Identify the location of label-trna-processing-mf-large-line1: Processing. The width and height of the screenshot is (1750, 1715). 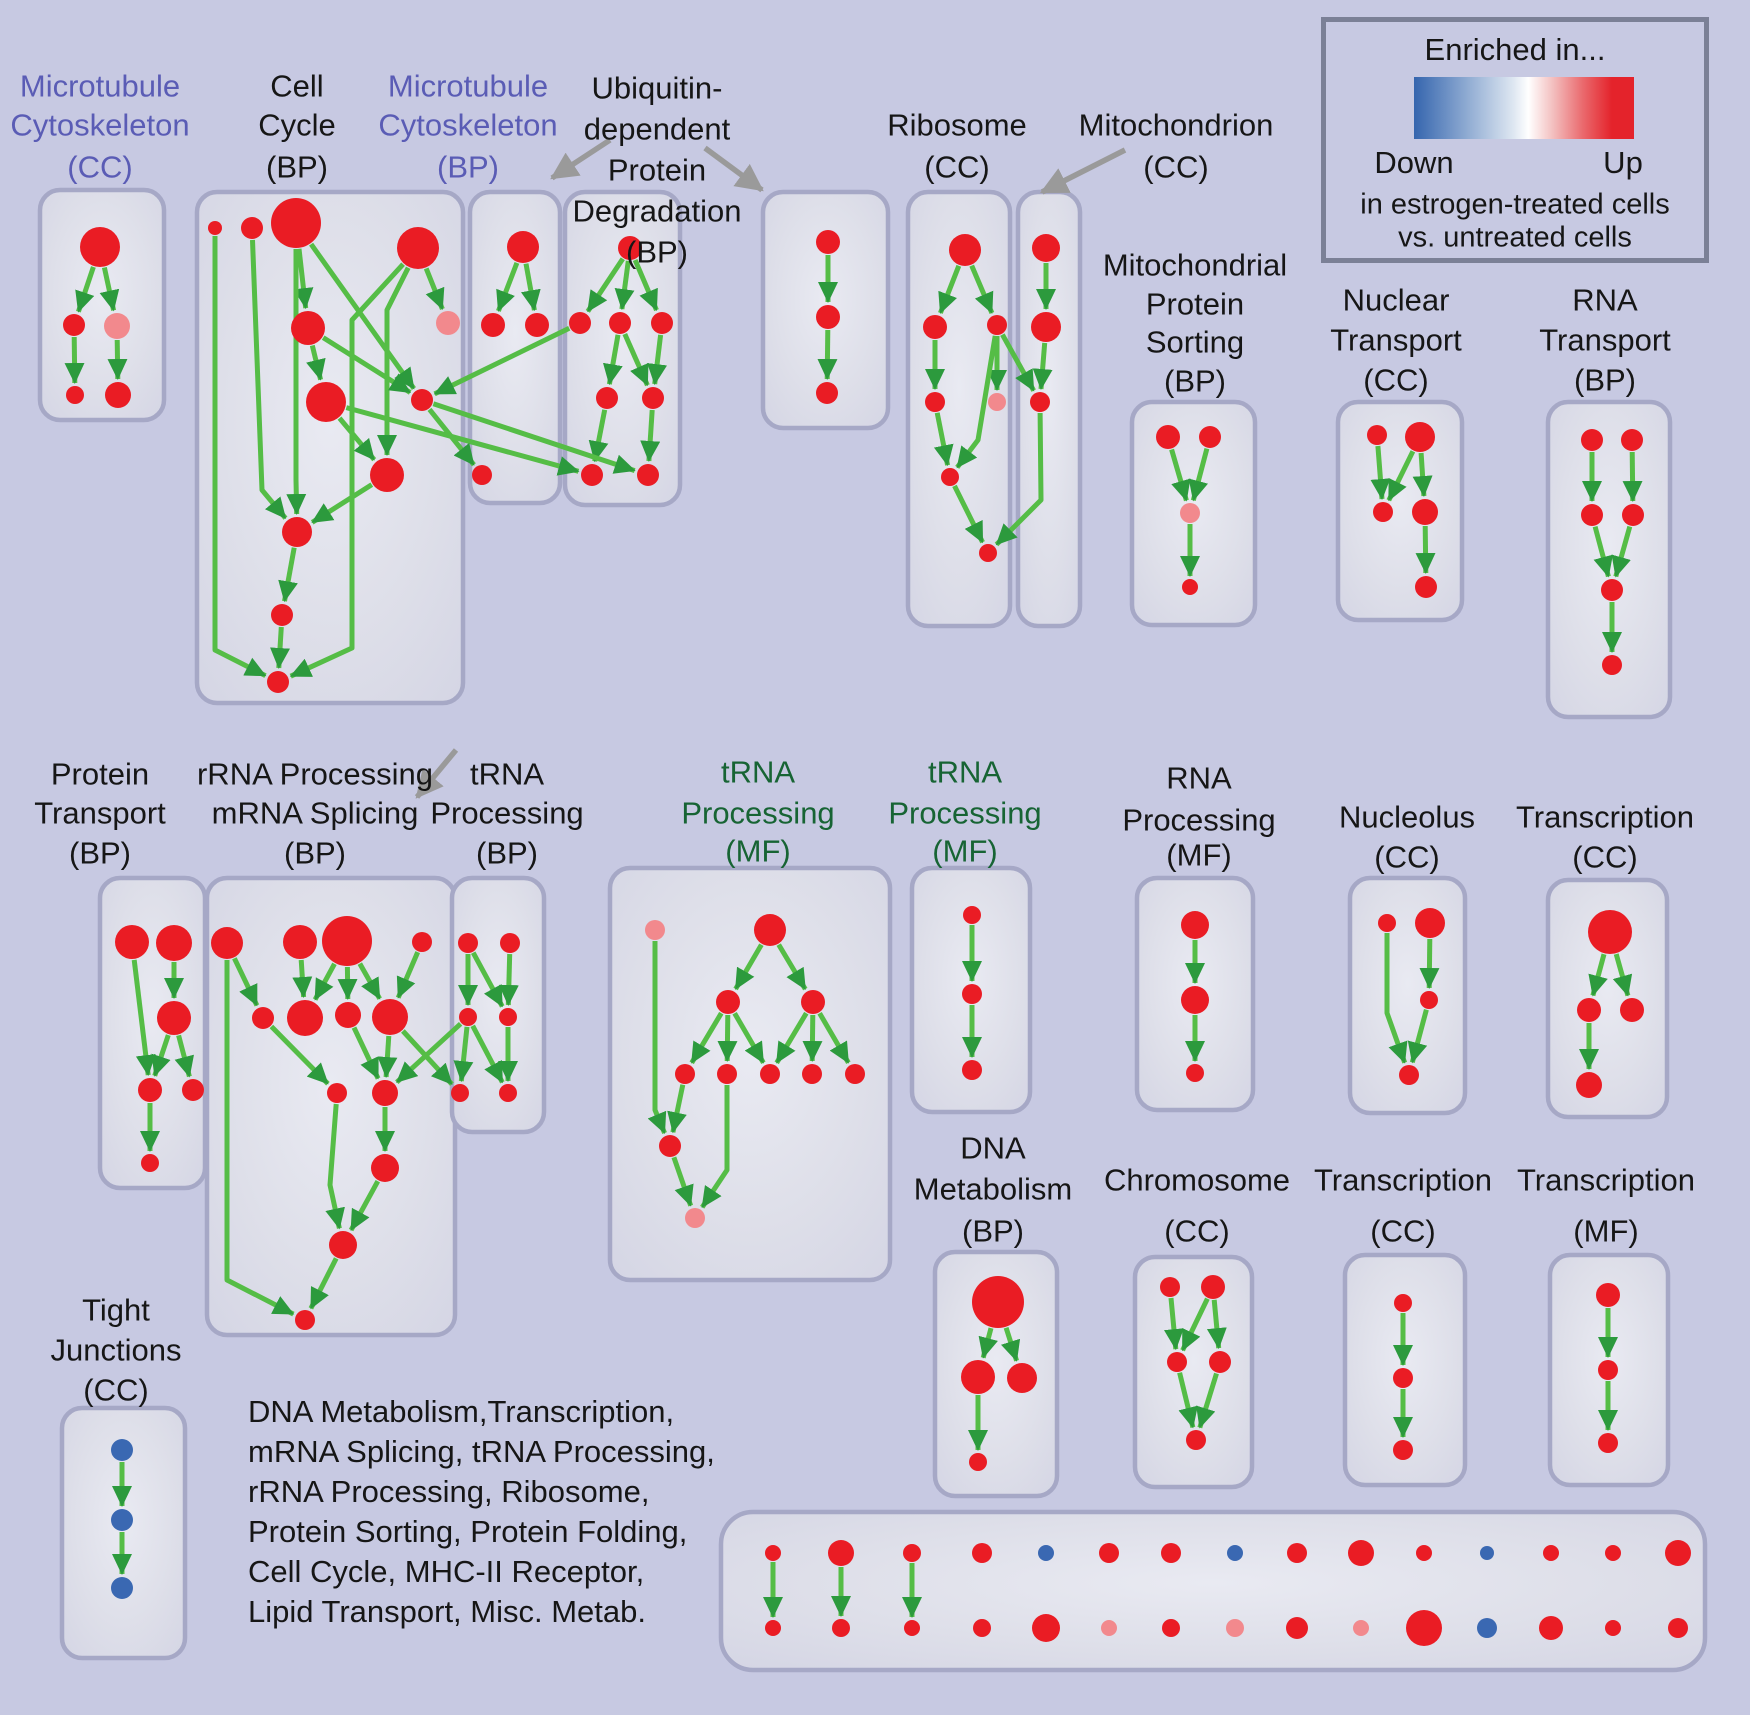
(758, 813).